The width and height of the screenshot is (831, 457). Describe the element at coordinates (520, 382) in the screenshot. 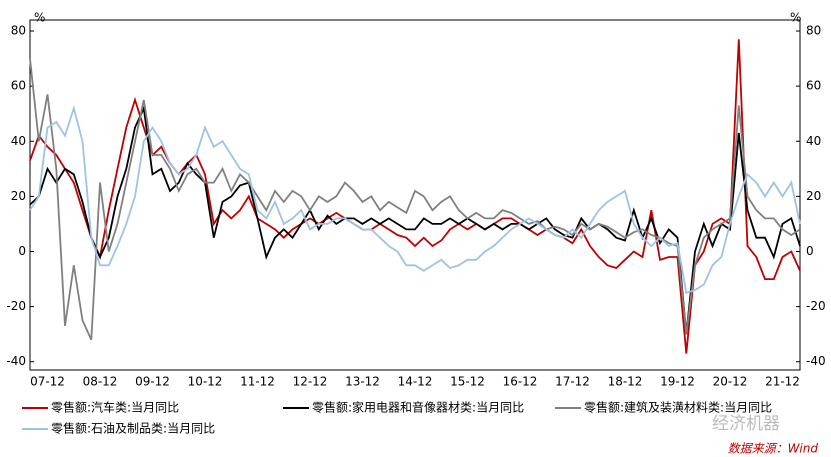

I see `x-tick-label: 16-12` at that location.